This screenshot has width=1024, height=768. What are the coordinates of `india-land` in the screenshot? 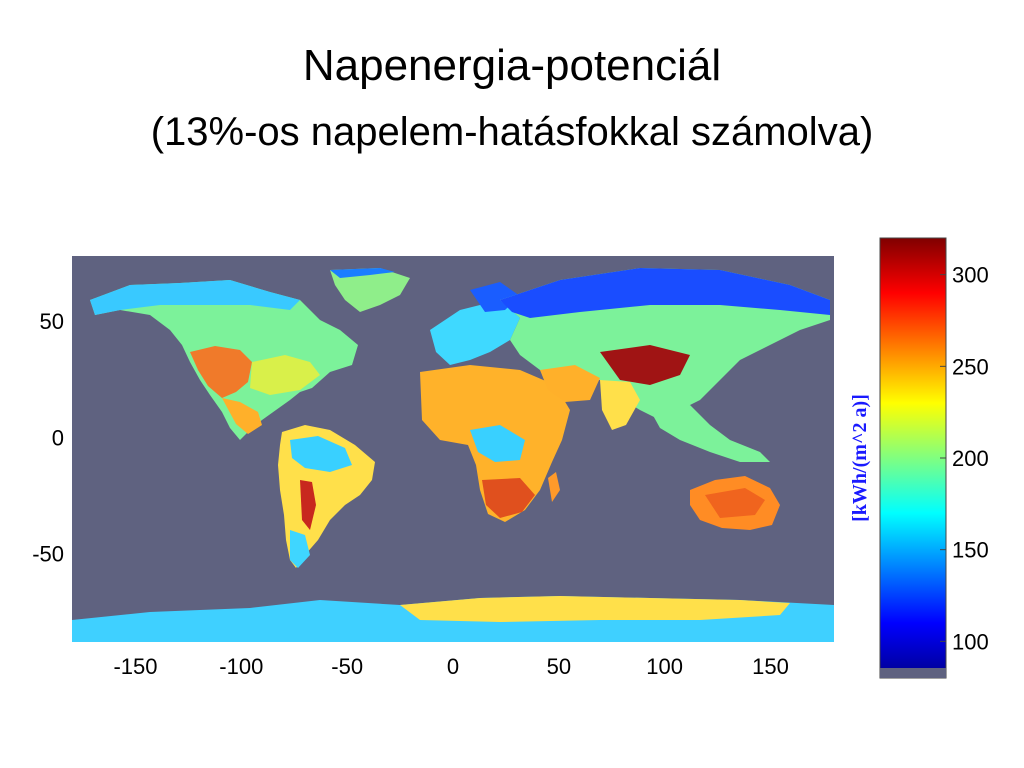 It's located at (620, 405).